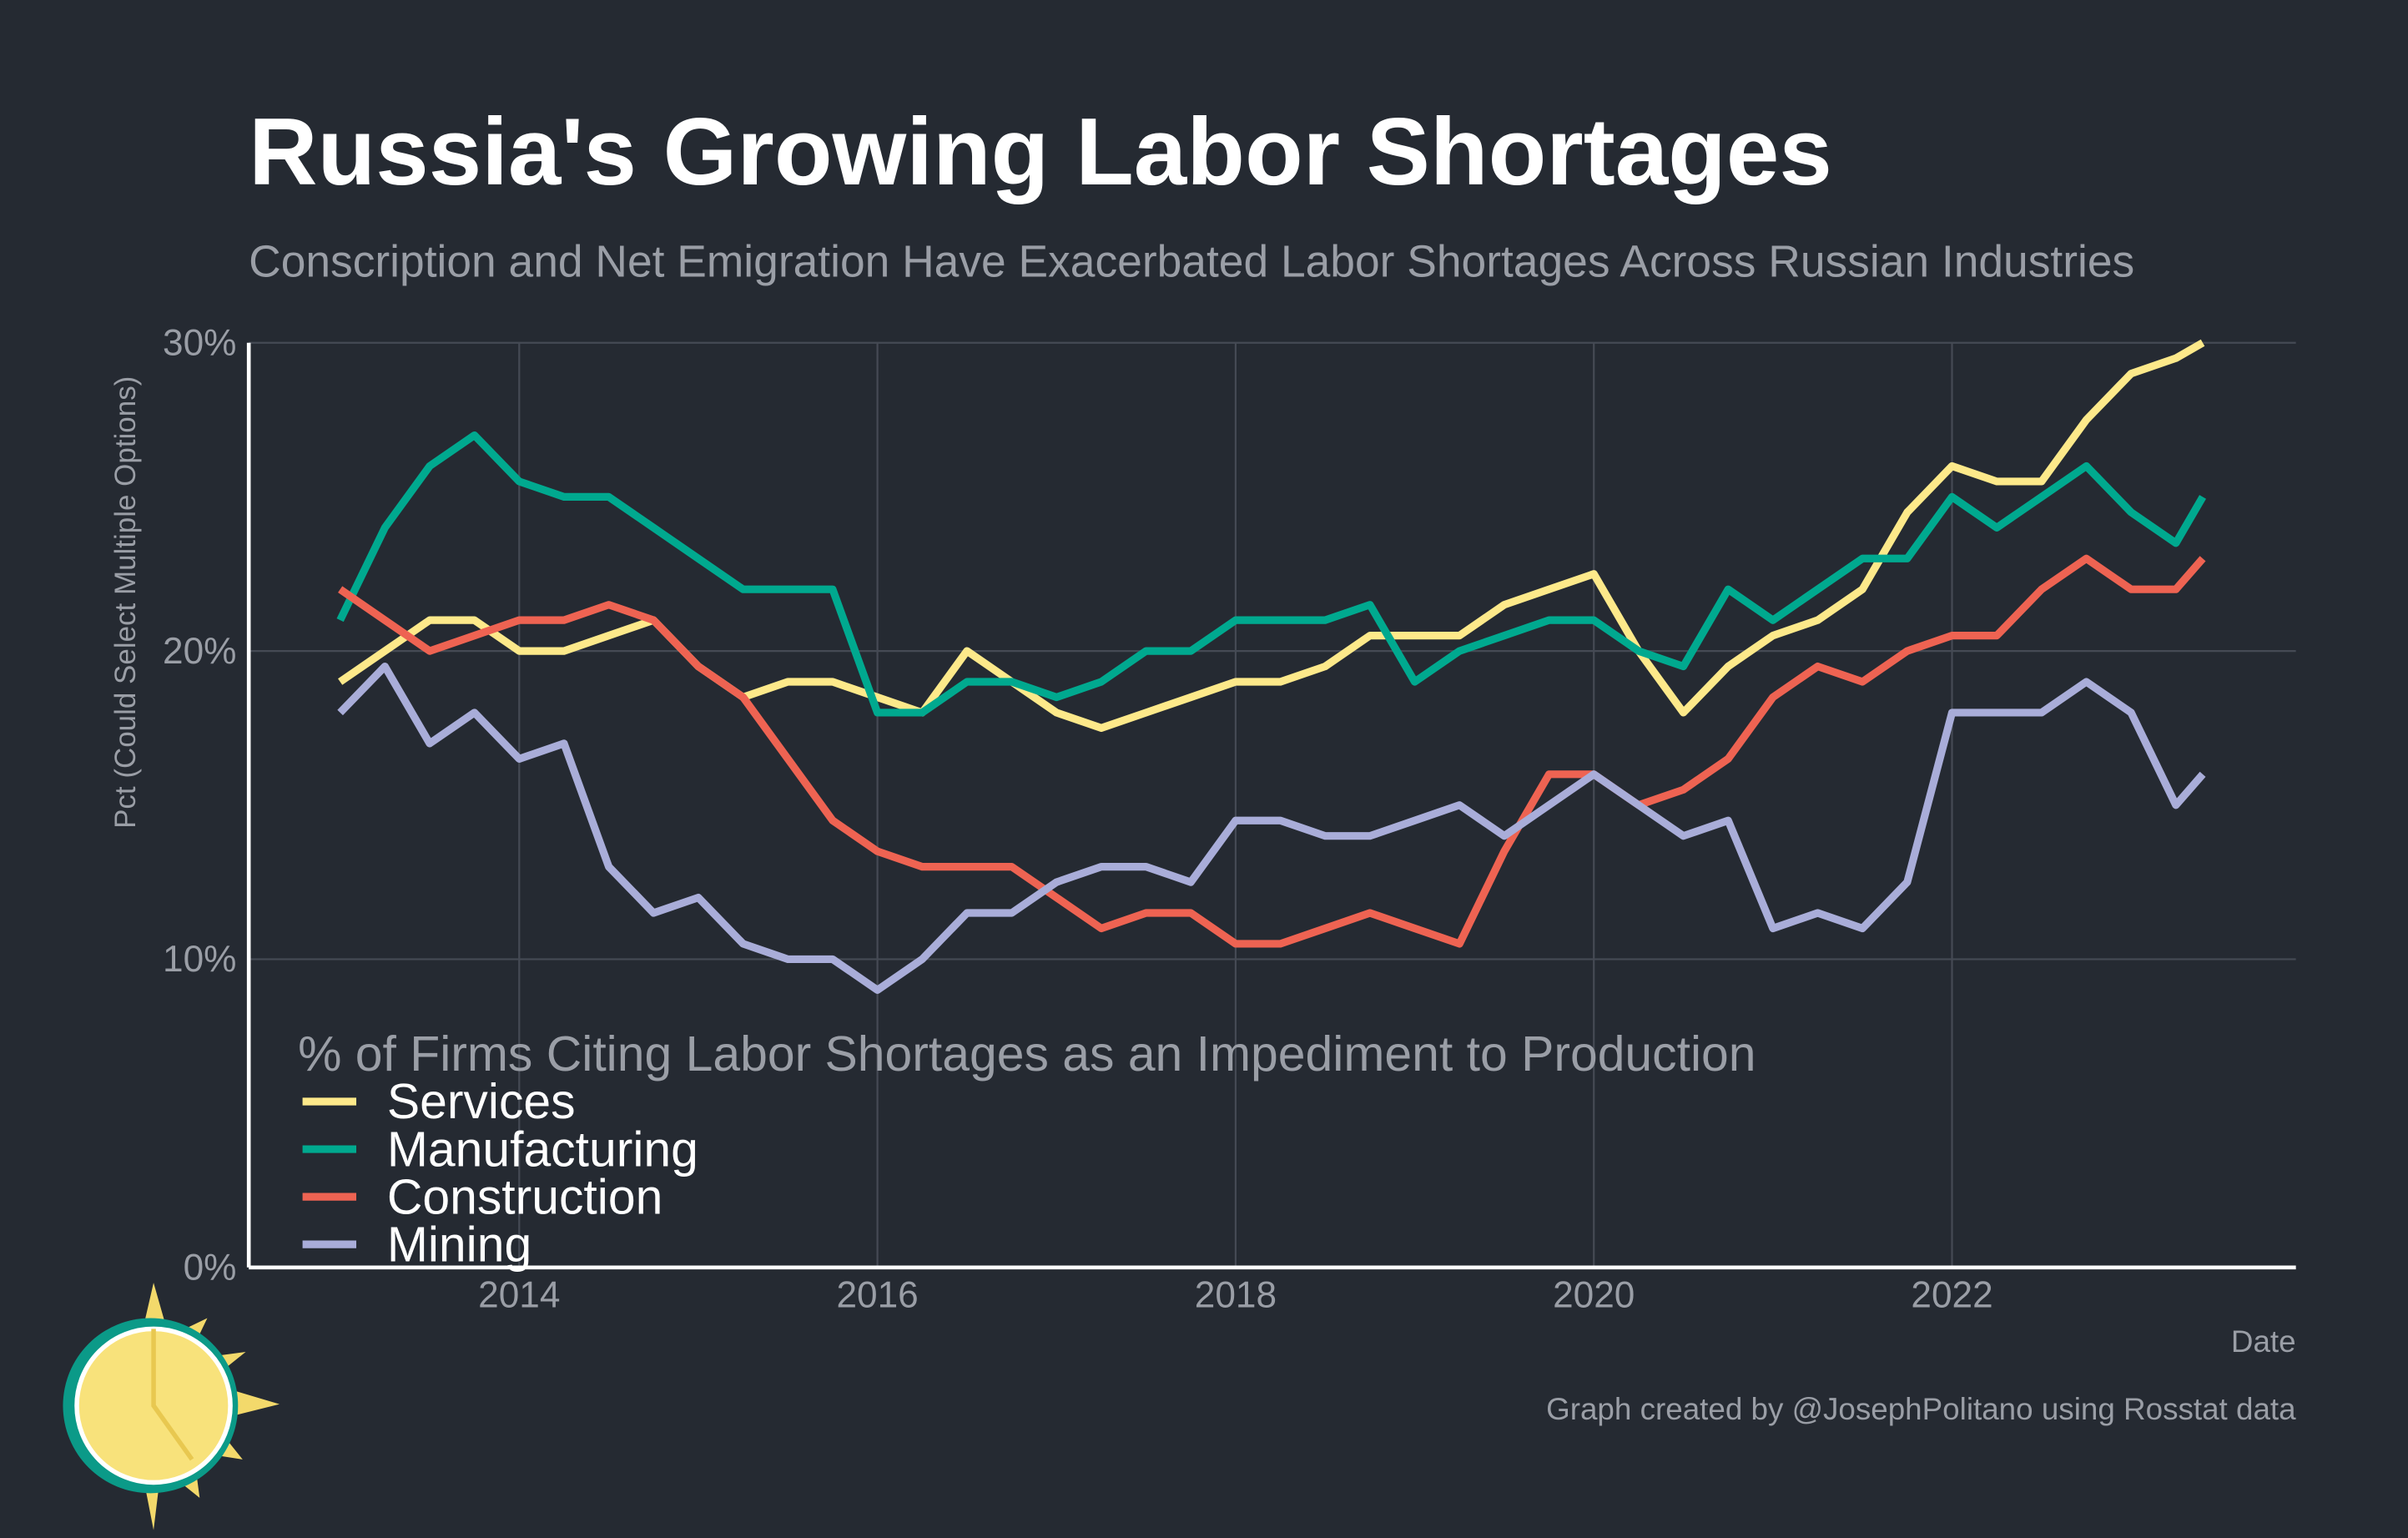 Image resolution: width=2408 pixels, height=1538 pixels. What do you see at coordinates (481, 1102) in the screenshot?
I see `legend-label: Services` at bounding box center [481, 1102].